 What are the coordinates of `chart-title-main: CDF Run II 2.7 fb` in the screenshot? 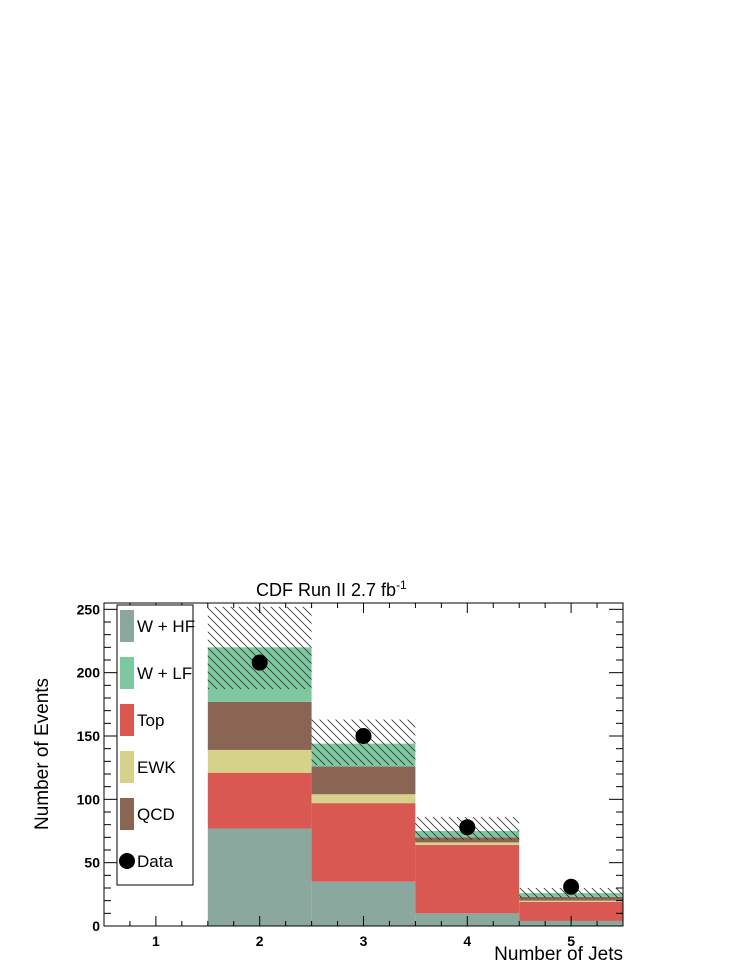 It's located at (326, 590).